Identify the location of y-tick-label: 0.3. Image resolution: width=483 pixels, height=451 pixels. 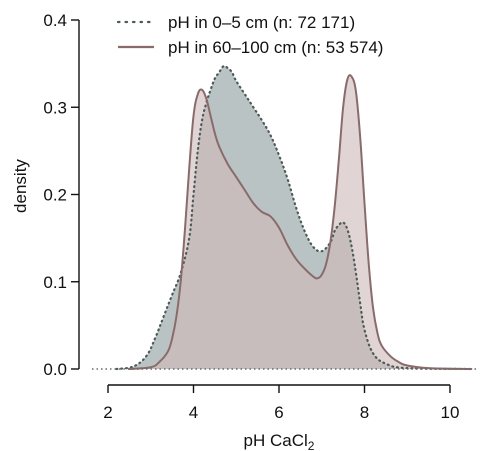
(55, 107).